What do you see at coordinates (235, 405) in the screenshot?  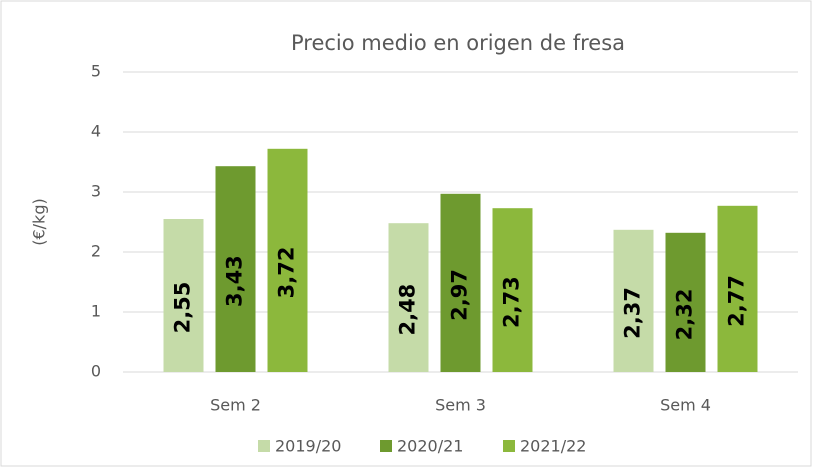 I see `x-tick-label: Sem 2` at bounding box center [235, 405].